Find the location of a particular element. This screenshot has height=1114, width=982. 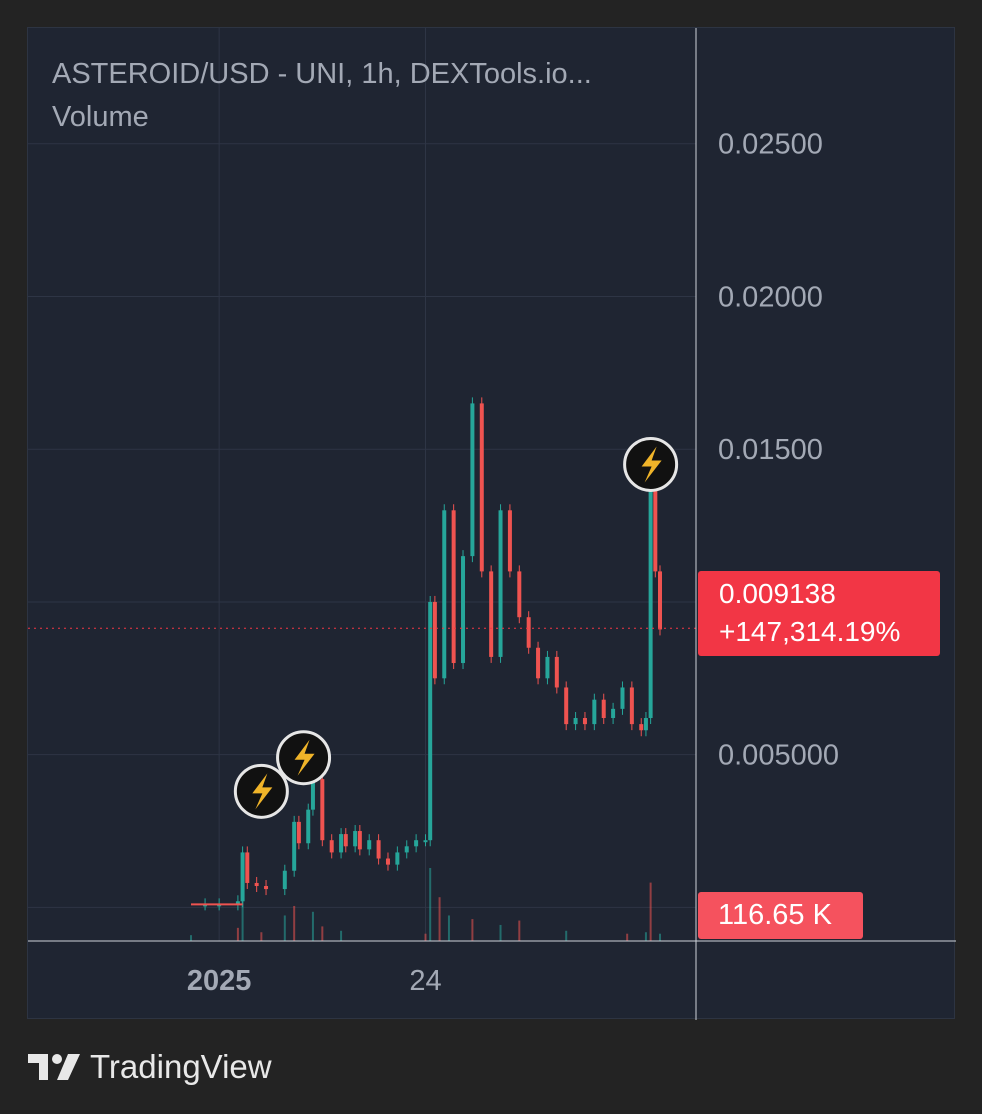

y-tick-label: 0.01500 is located at coordinates (770, 450).